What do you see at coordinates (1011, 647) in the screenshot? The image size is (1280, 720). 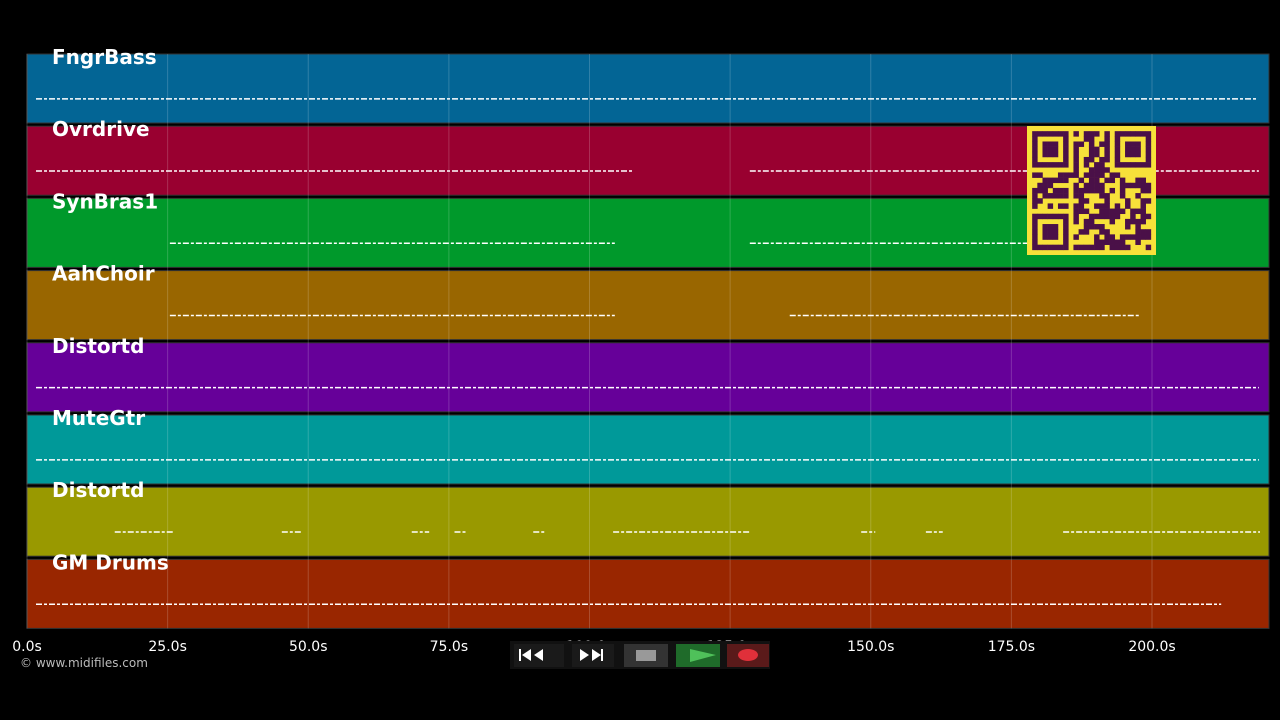 I see `x-tick-label: 175.0s` at bounding box center [1011, 647].